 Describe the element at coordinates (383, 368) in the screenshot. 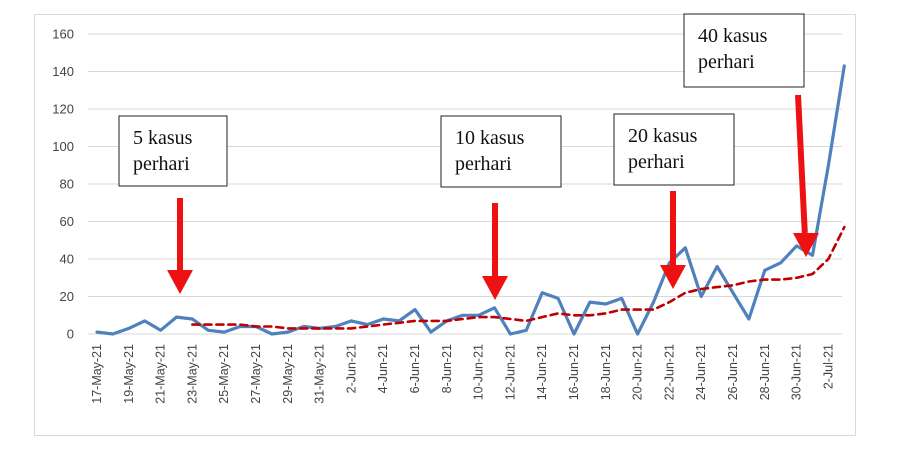

I see `x-tick-label: 4-Jun-21` at that location.